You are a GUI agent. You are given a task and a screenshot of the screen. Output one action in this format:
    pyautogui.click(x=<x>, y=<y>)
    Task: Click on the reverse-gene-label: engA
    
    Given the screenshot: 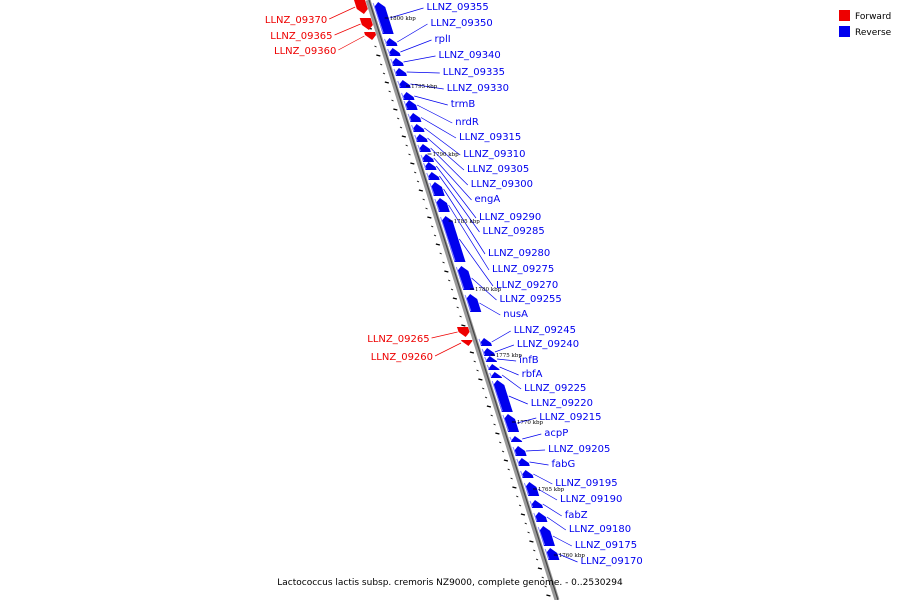 What is the action you would take?
    pyautogui.click(x=488, y=199)
    